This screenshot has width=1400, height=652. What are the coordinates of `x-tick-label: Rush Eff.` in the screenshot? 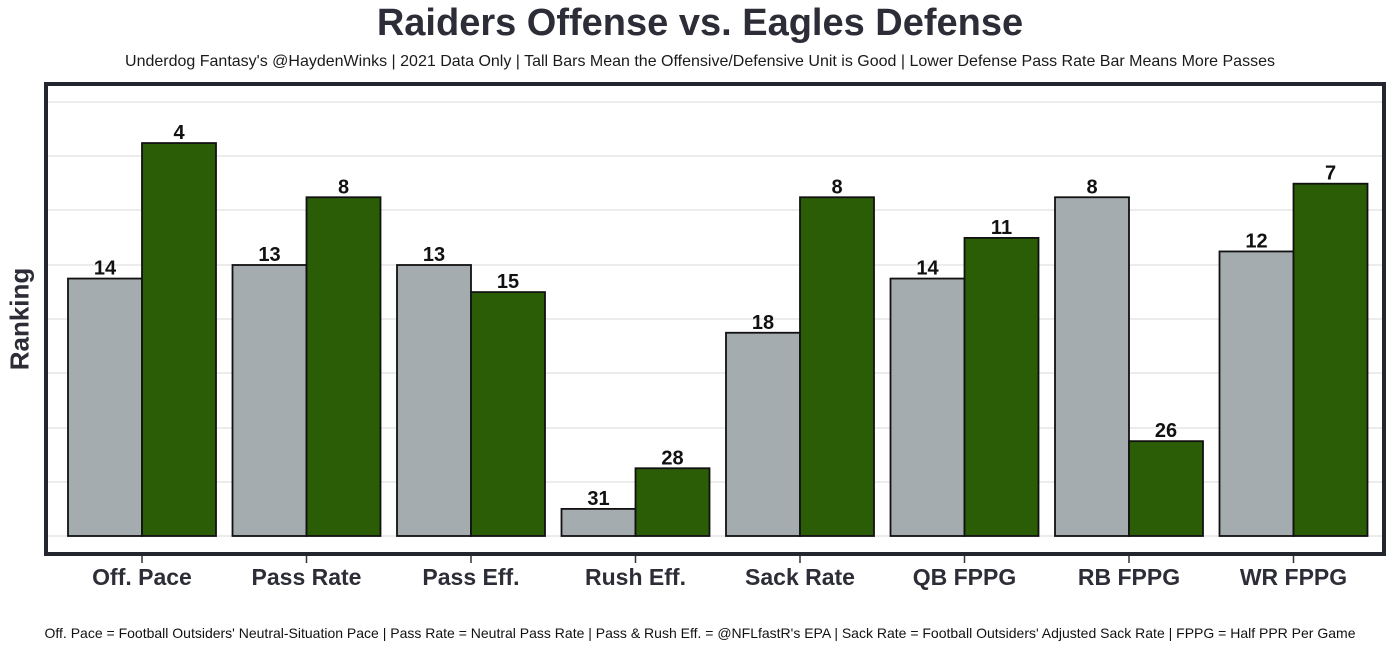 It's located at (635, 577).